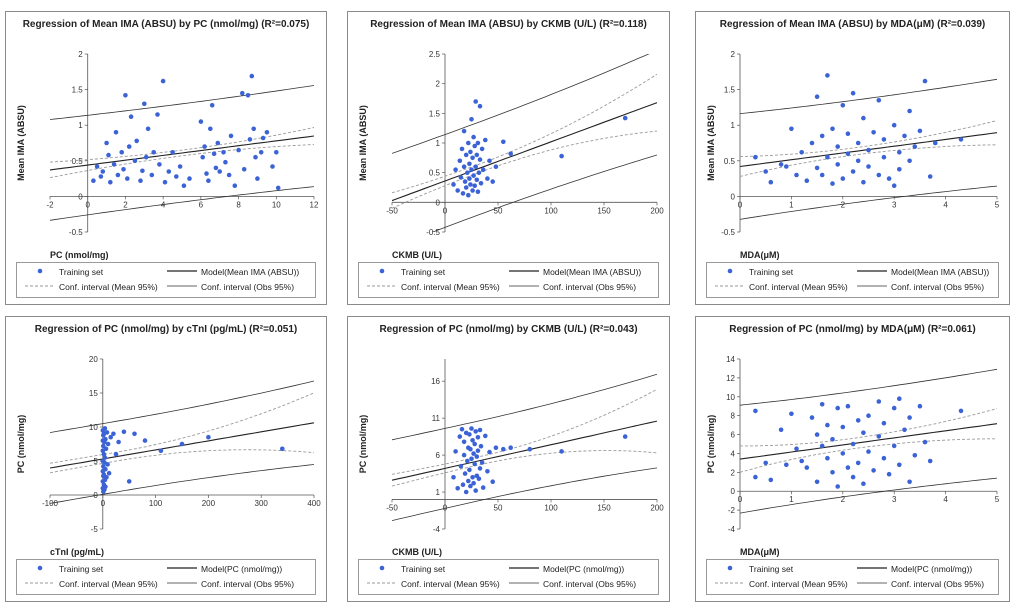 The image size is (1013, 604). I want to click on legend-item-model: Model(PC (nmol/mg)), so click(225, 569).